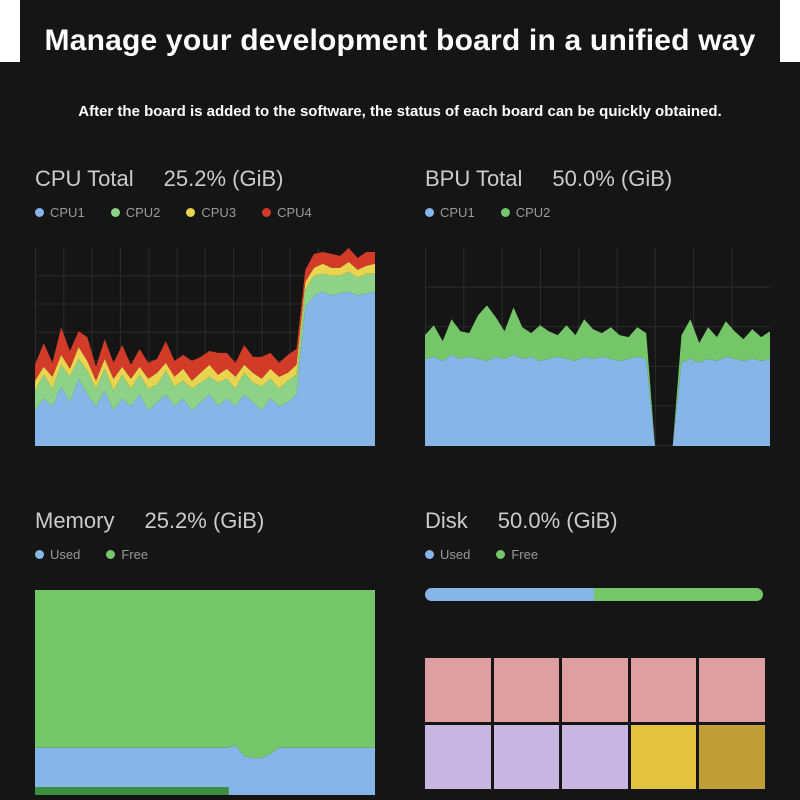  Describe the element at coordinates (10, 31) in the screenshot. I see `white-margin-left` at that location.